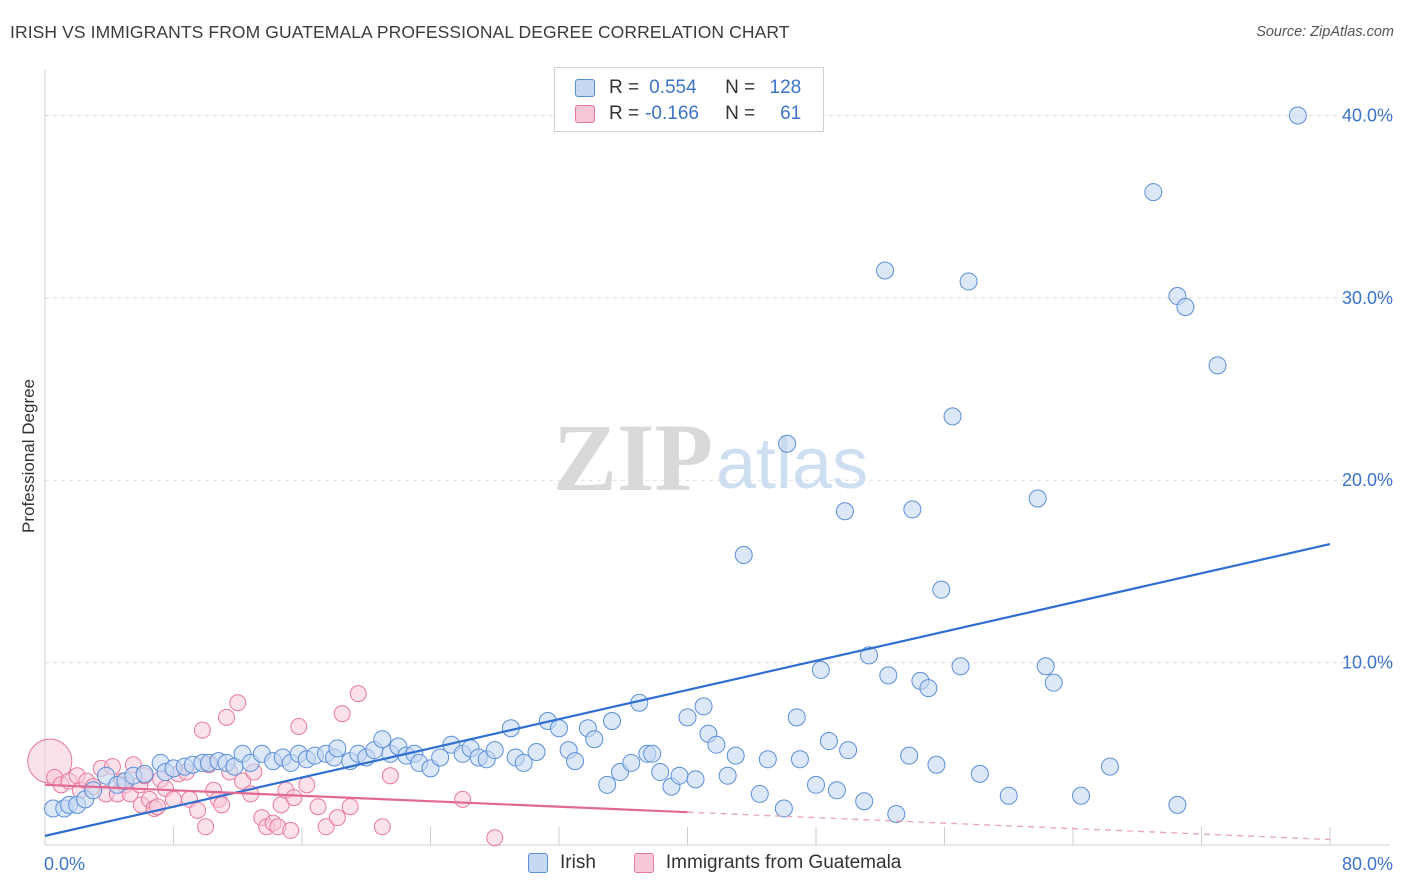 This screenshot has width=1406, height=892. I want to click on legend-label-irish: Irish, so click(578, 862).